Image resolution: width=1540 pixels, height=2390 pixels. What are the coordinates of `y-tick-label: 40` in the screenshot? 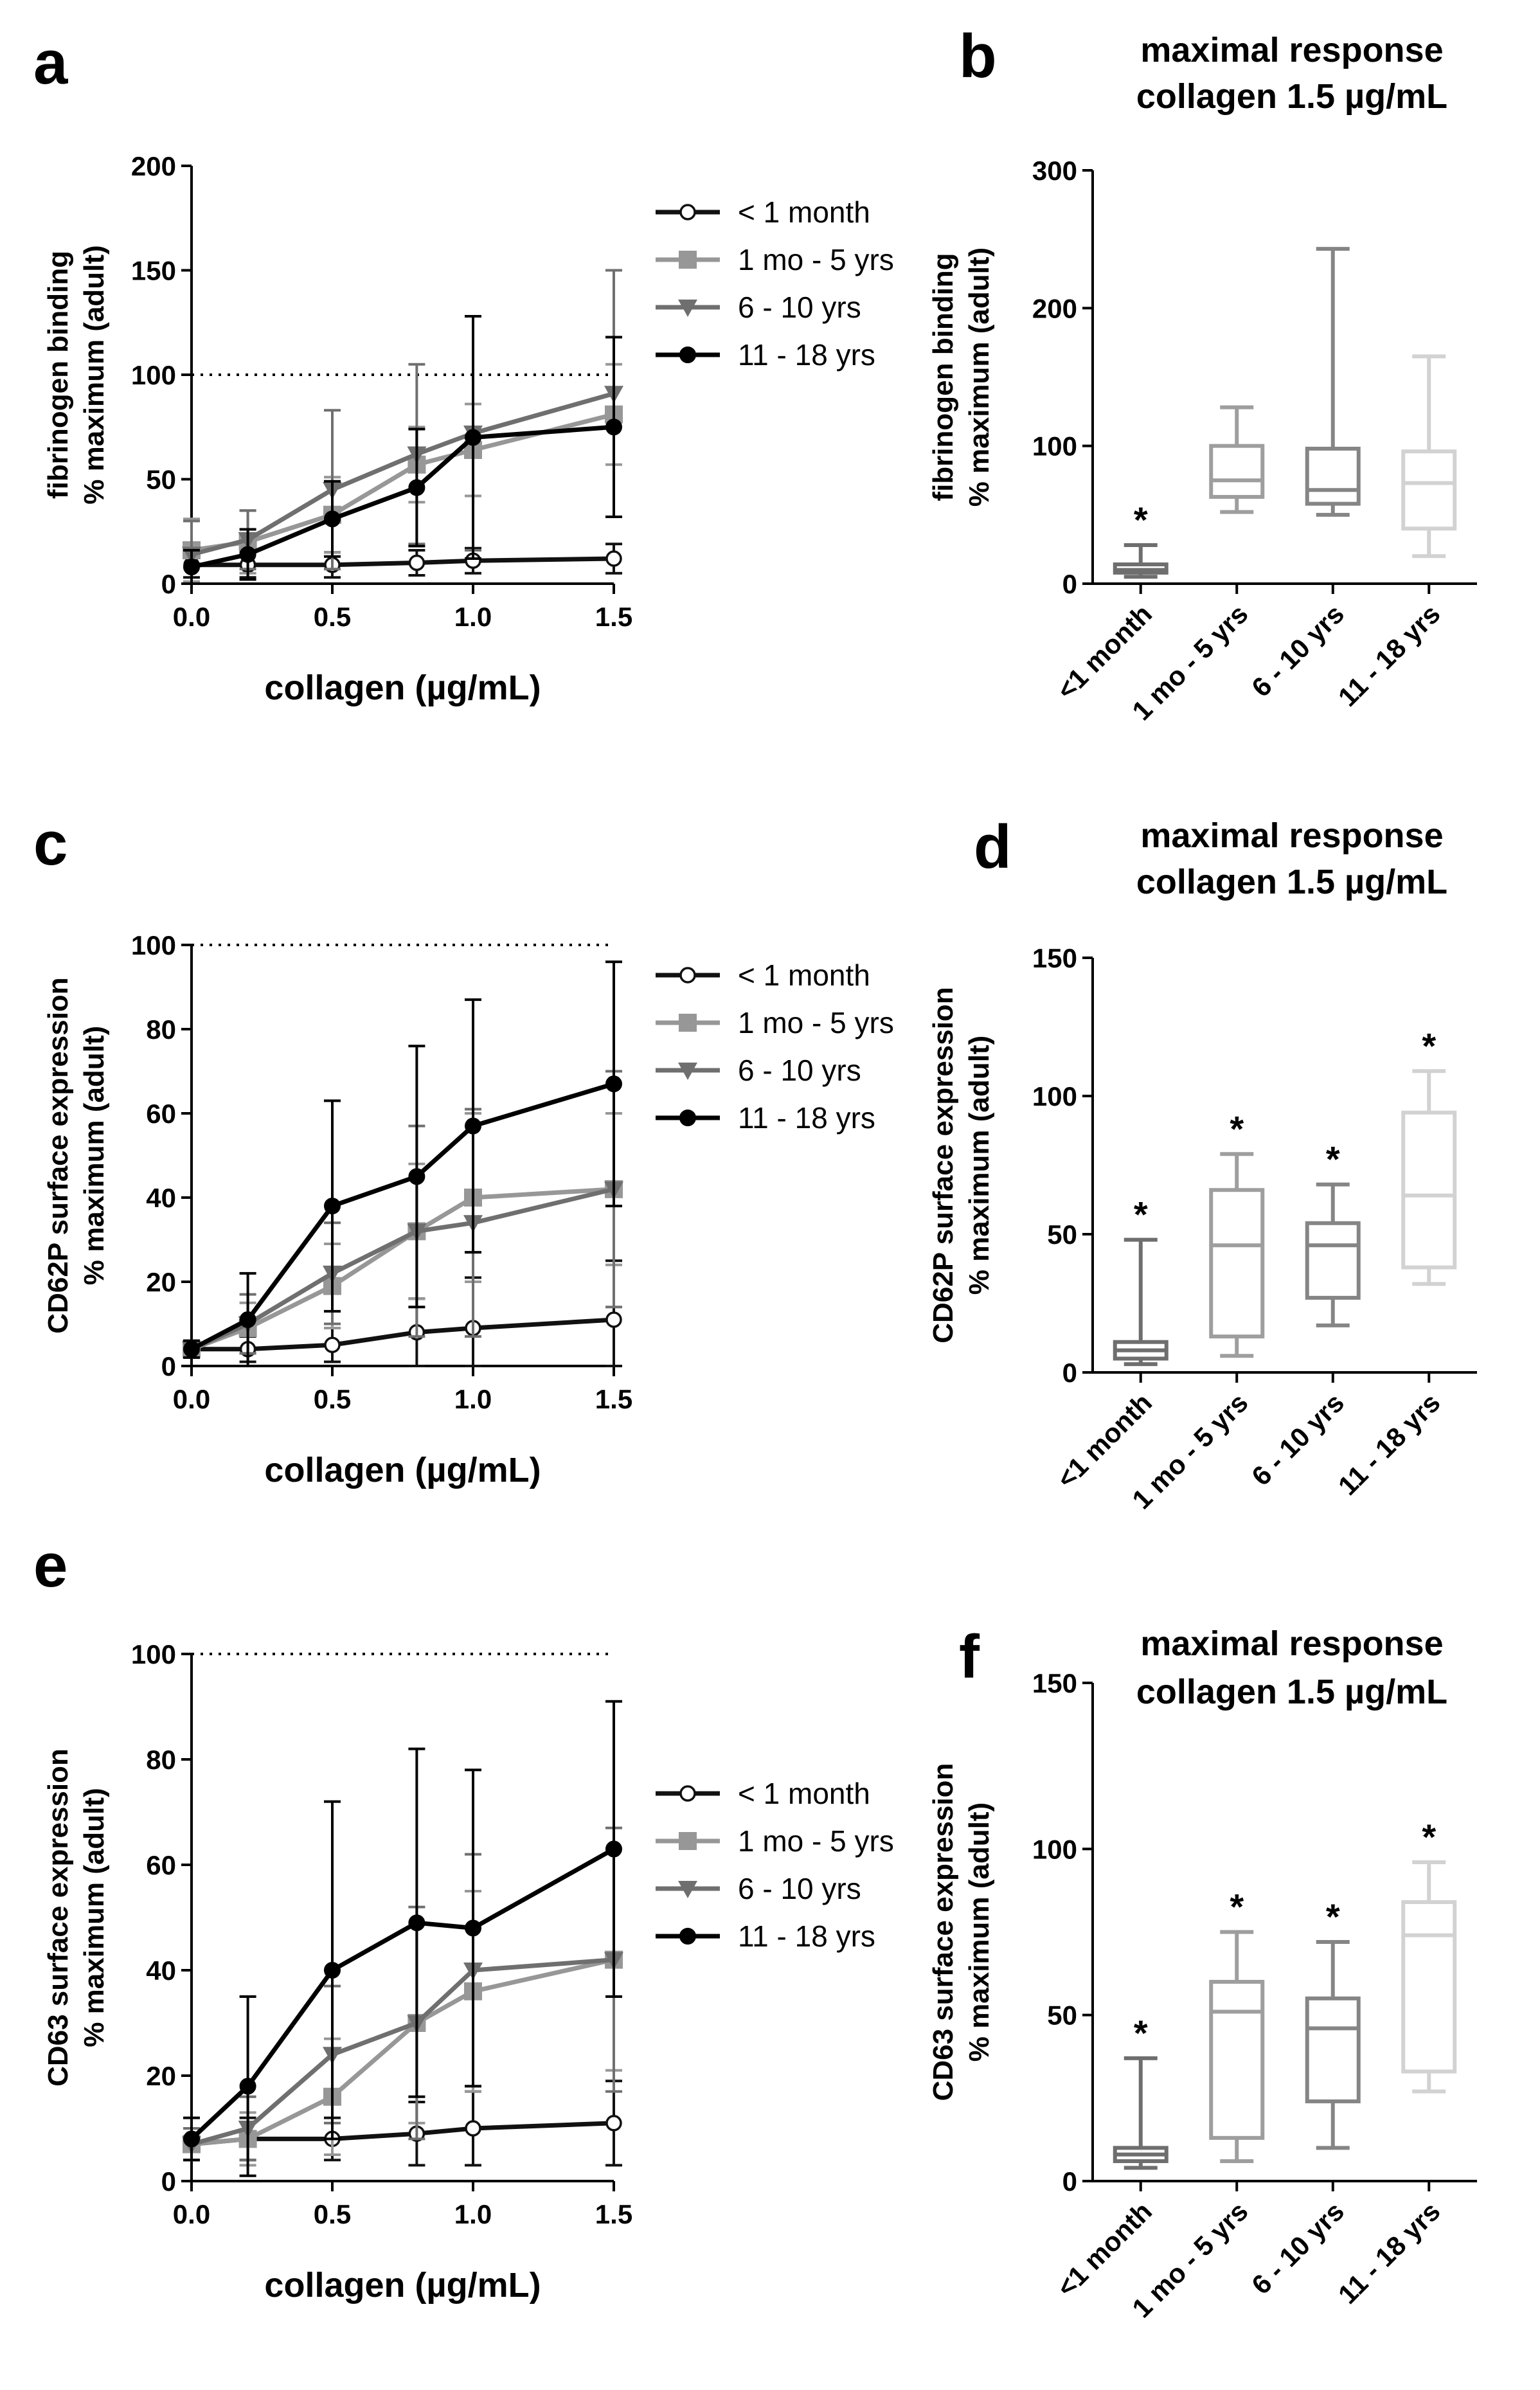 It's located at (161, 1198).